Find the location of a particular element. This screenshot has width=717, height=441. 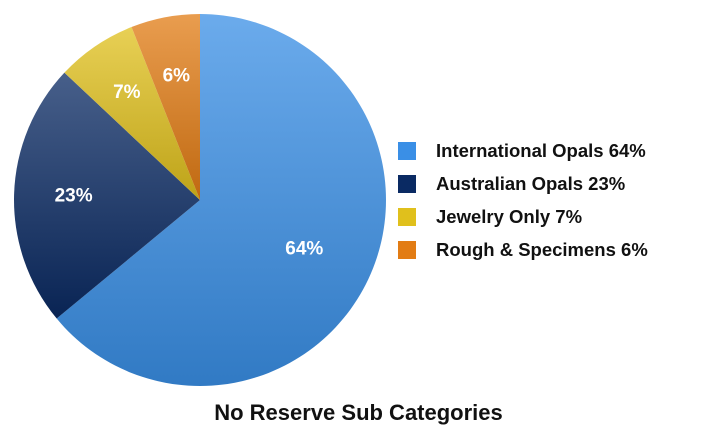

chart-title: No Reserve Sub Categories is located at coordinates (358, 412).